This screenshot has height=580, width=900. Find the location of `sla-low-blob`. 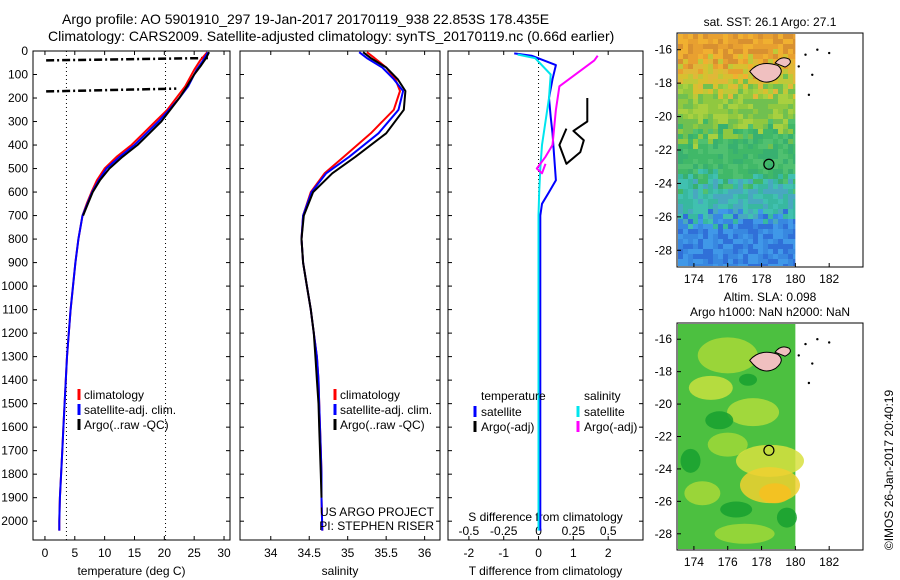

sla-low-blob is located at coordinates (748, 379).